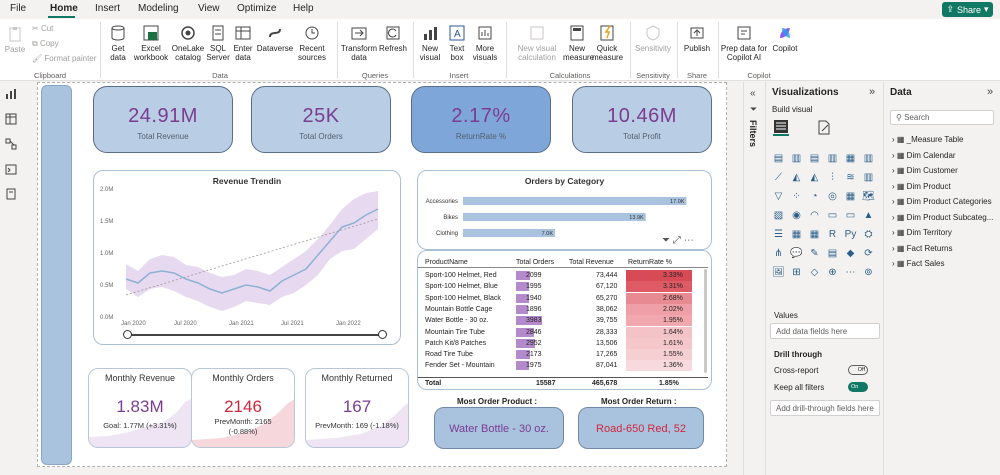 This screenshot has height=475, width=1000. Describe the element at coordinates (868, 196) in the screenshot. I see `map-visual-icon: 🗺` at that location.